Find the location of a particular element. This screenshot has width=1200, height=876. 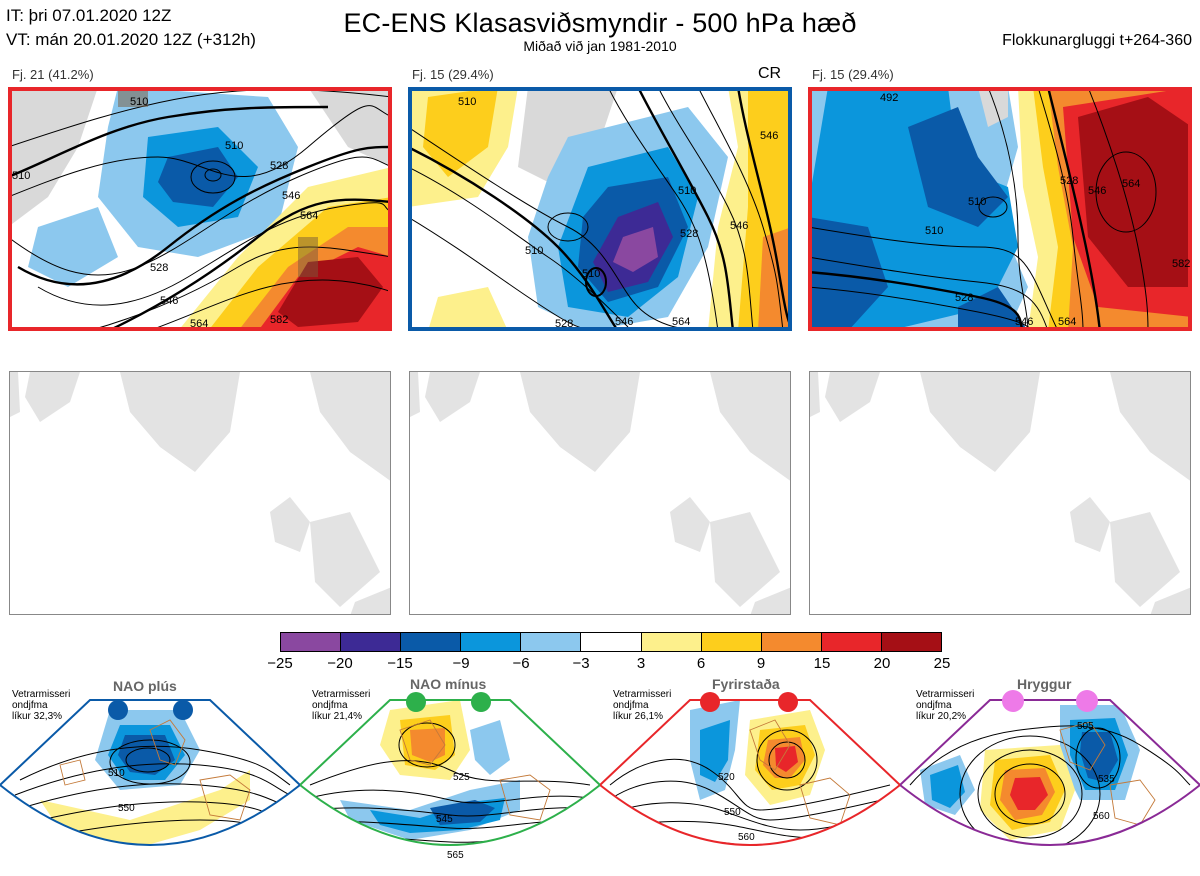

cluster-2-label: Fj. 15 (29.4%) is located at coordinates (453, 74).